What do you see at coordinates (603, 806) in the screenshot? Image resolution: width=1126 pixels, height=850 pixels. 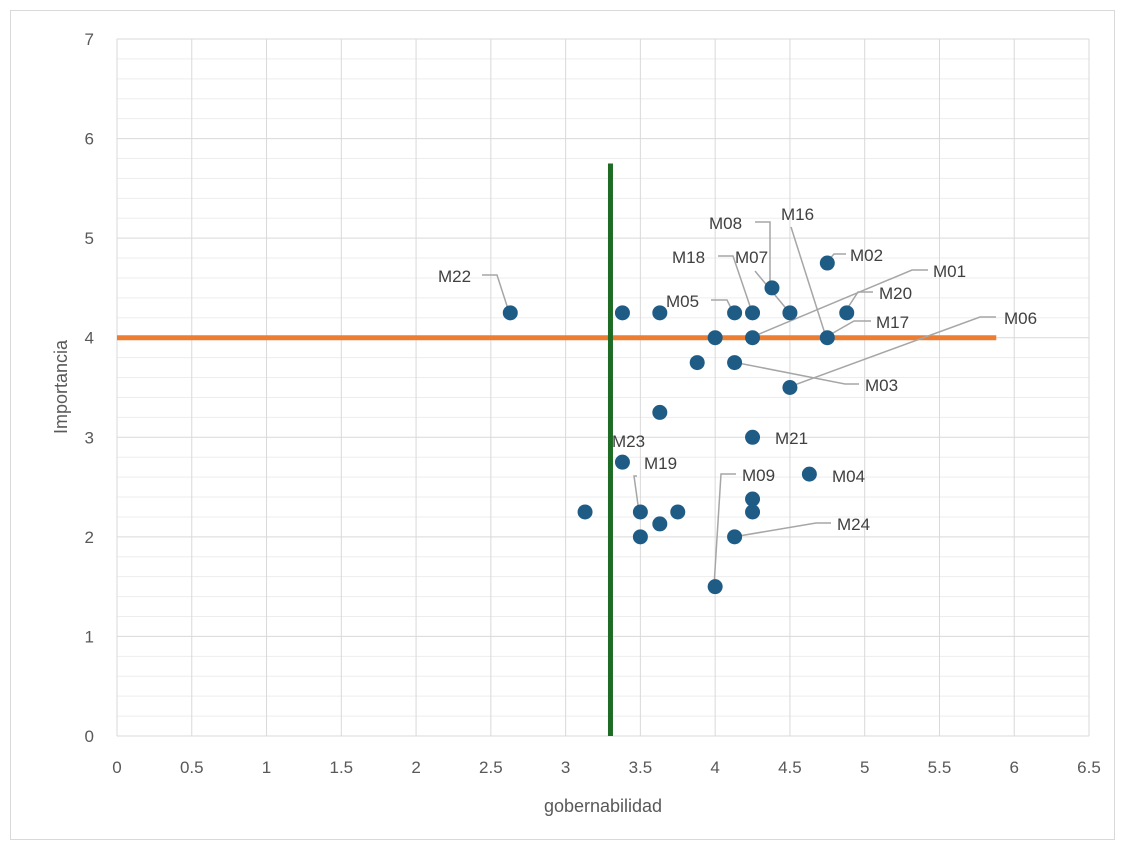 I see `x-axis-title: gobernabilidad` at bounding box center [603, 806].